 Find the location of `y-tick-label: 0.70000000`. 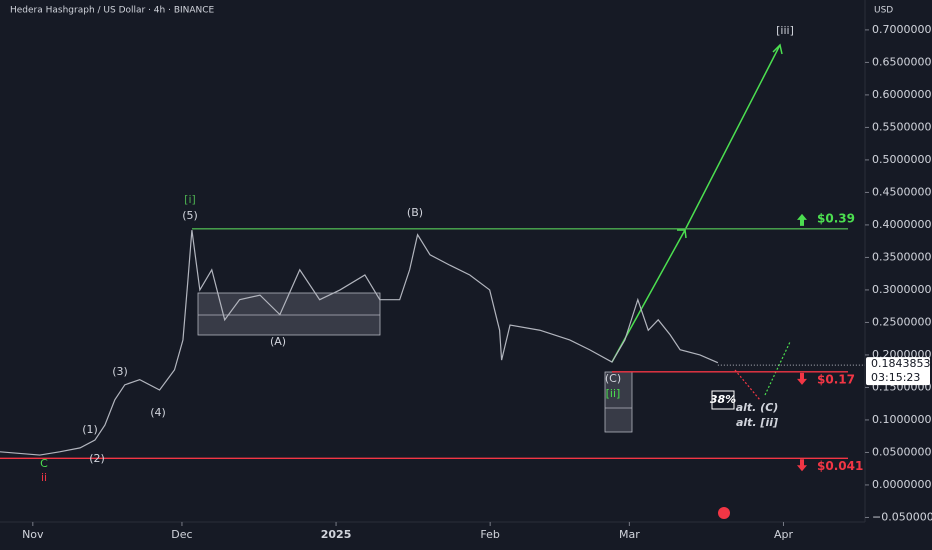

y-tick-label: 0.70000000 is located at coordinates (902, 29).